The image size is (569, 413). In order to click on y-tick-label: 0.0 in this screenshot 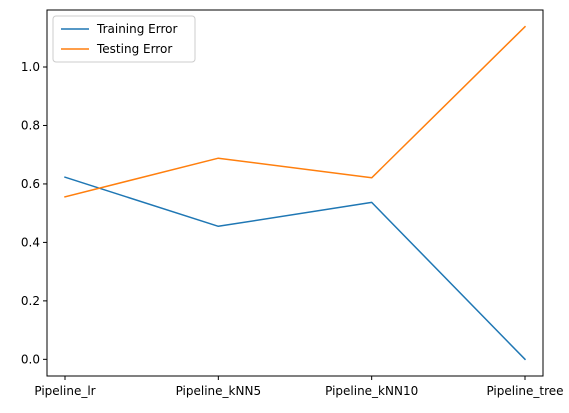, I will do `click(30, 359)`.